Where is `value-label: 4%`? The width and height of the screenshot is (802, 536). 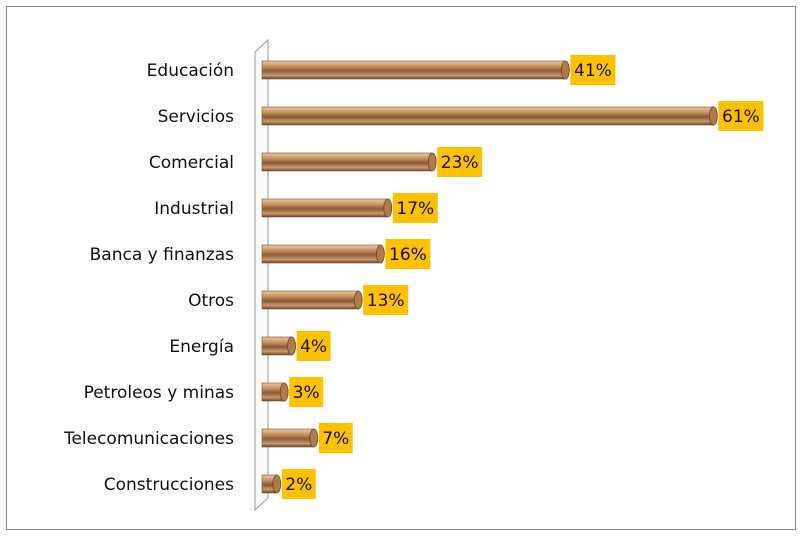 value-label: 4% is located at coordinates (313, 347).